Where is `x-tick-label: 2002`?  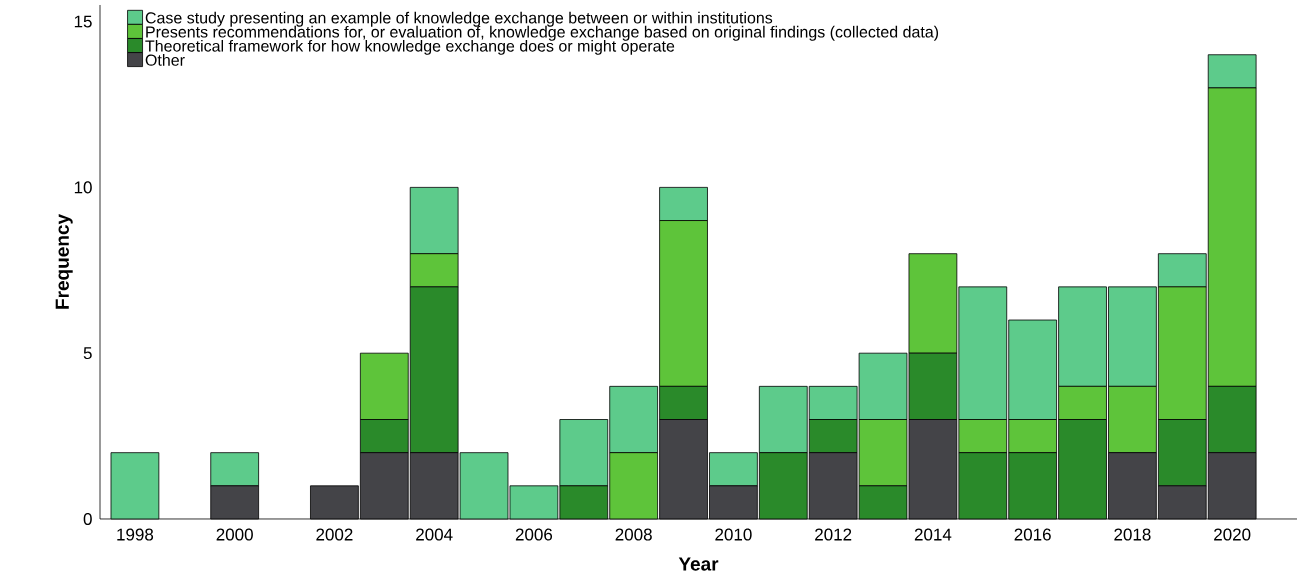
x-tick-label: 2002 is located at coordinates (334, 534).